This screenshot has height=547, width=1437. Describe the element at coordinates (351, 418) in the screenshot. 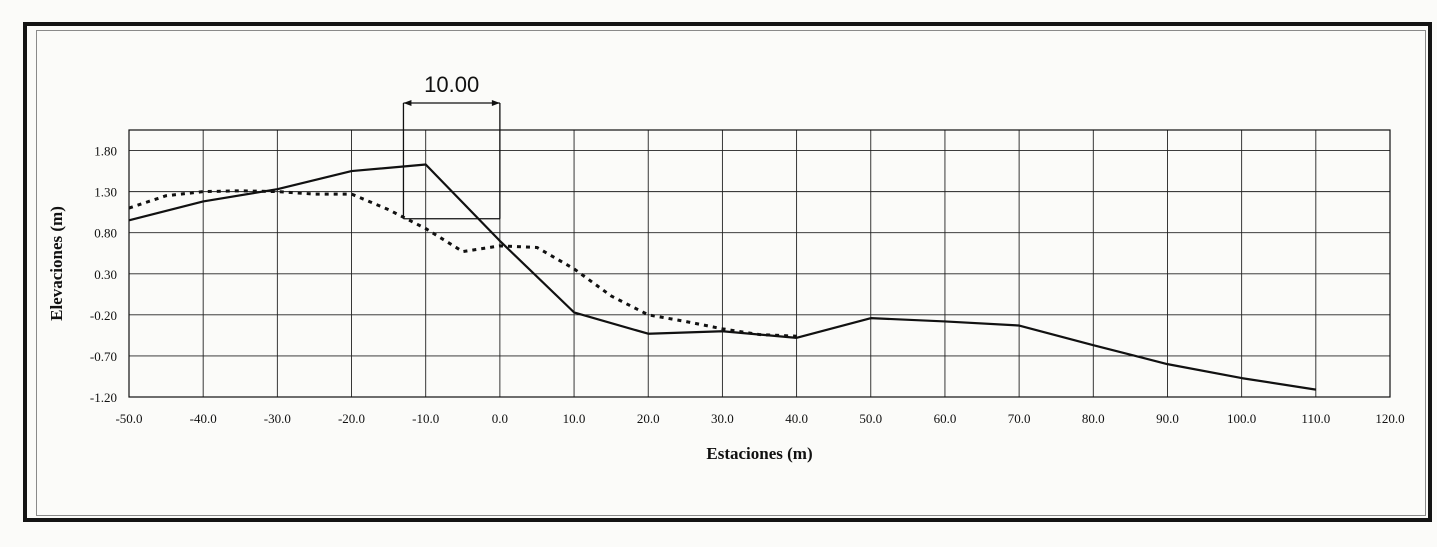

I see `x-tick-label: -20.0` at that location.